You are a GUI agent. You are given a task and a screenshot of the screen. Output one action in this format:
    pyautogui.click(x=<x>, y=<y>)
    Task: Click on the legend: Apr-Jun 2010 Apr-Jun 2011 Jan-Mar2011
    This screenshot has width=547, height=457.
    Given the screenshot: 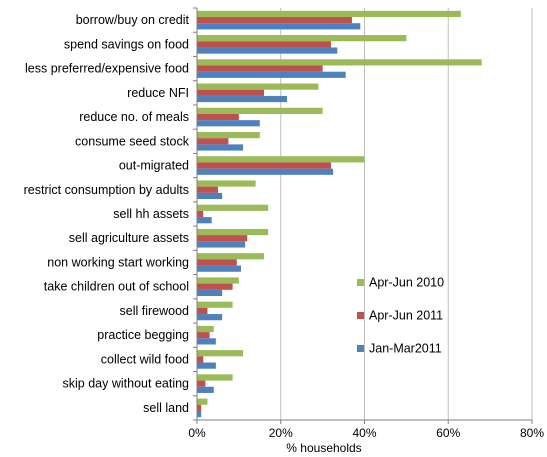 What is the action you would take?
    pyautogui.click(x=400, y=316)
    